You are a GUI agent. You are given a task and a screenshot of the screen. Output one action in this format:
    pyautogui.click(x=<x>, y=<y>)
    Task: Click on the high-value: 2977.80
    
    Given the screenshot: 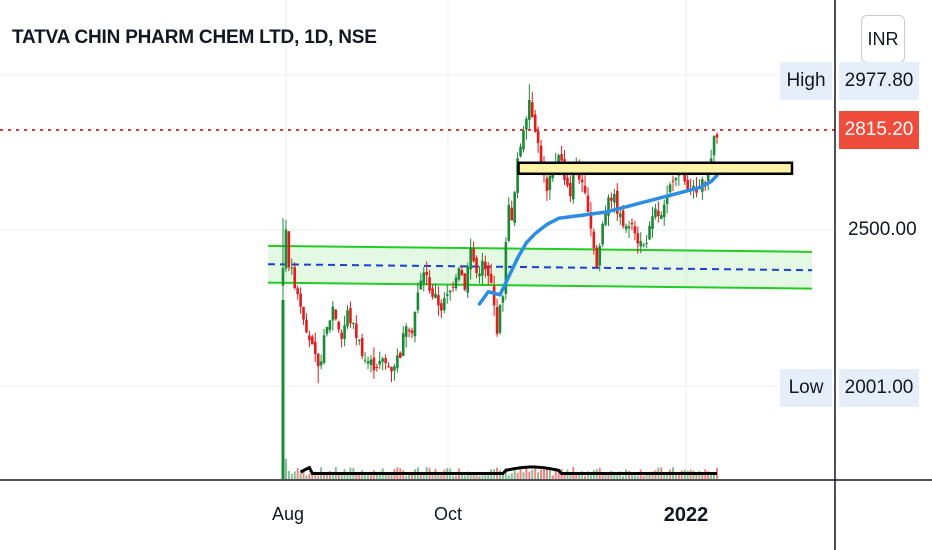 What is the action you would take?
    pyautogui.click(x=879, y=81)
    